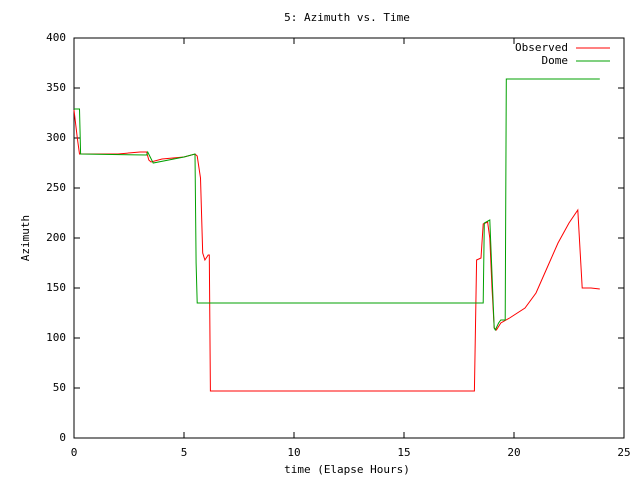 This screenshot has height=480, width=640. I want to click on x-tick-label: 25, so click(623, 452).